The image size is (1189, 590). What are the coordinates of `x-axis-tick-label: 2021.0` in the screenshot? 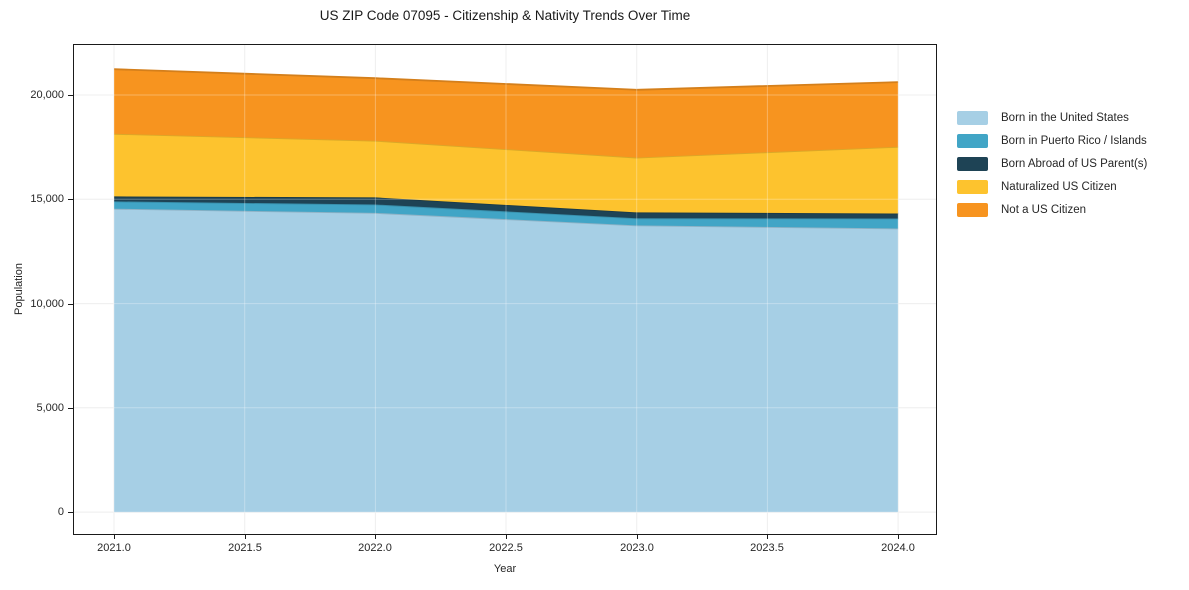 It's located at (114, 548).